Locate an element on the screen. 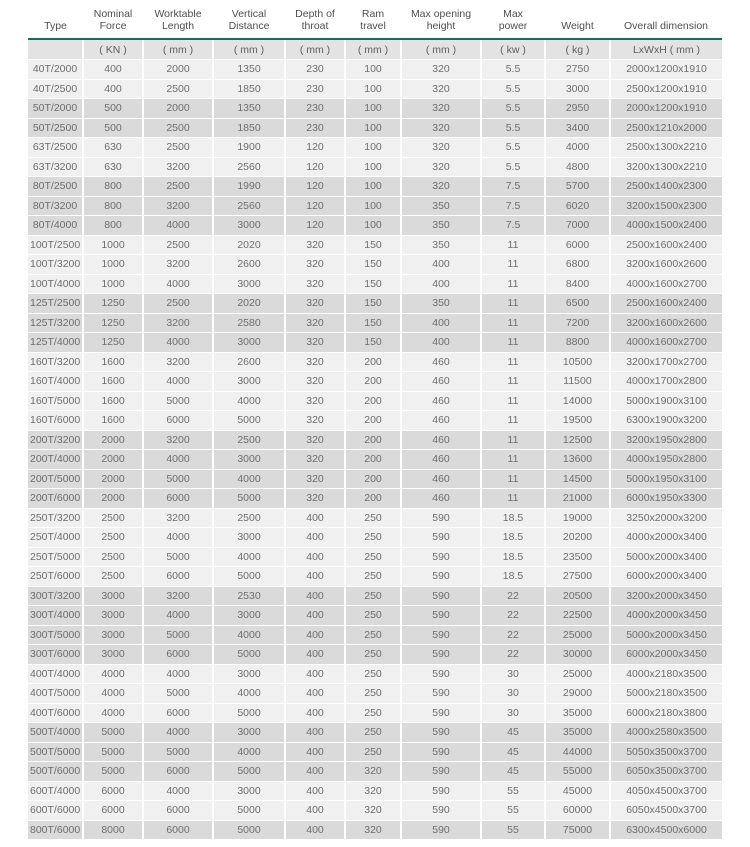 This screenshot has height=847, width=750. table-cell: 4000x2000x3450 is located at coordinates (666, 615).